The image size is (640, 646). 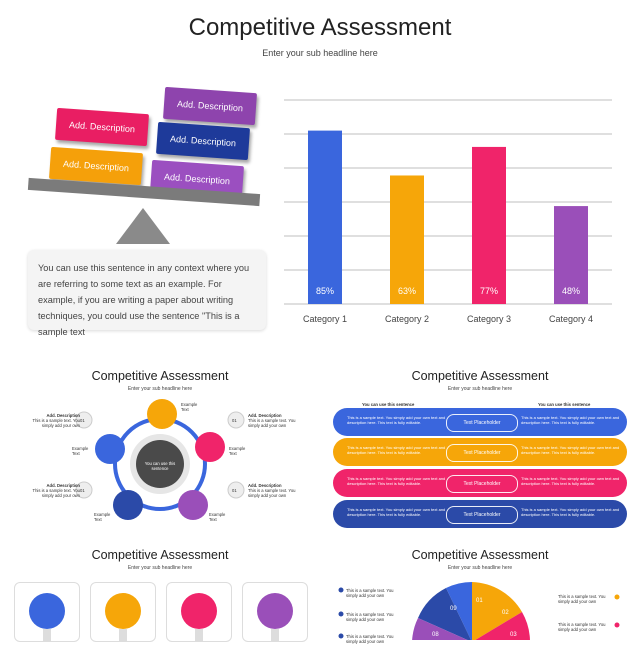 I want to click on pie-diagram: 09 01 02 08 03, so click(x=471, y=611).